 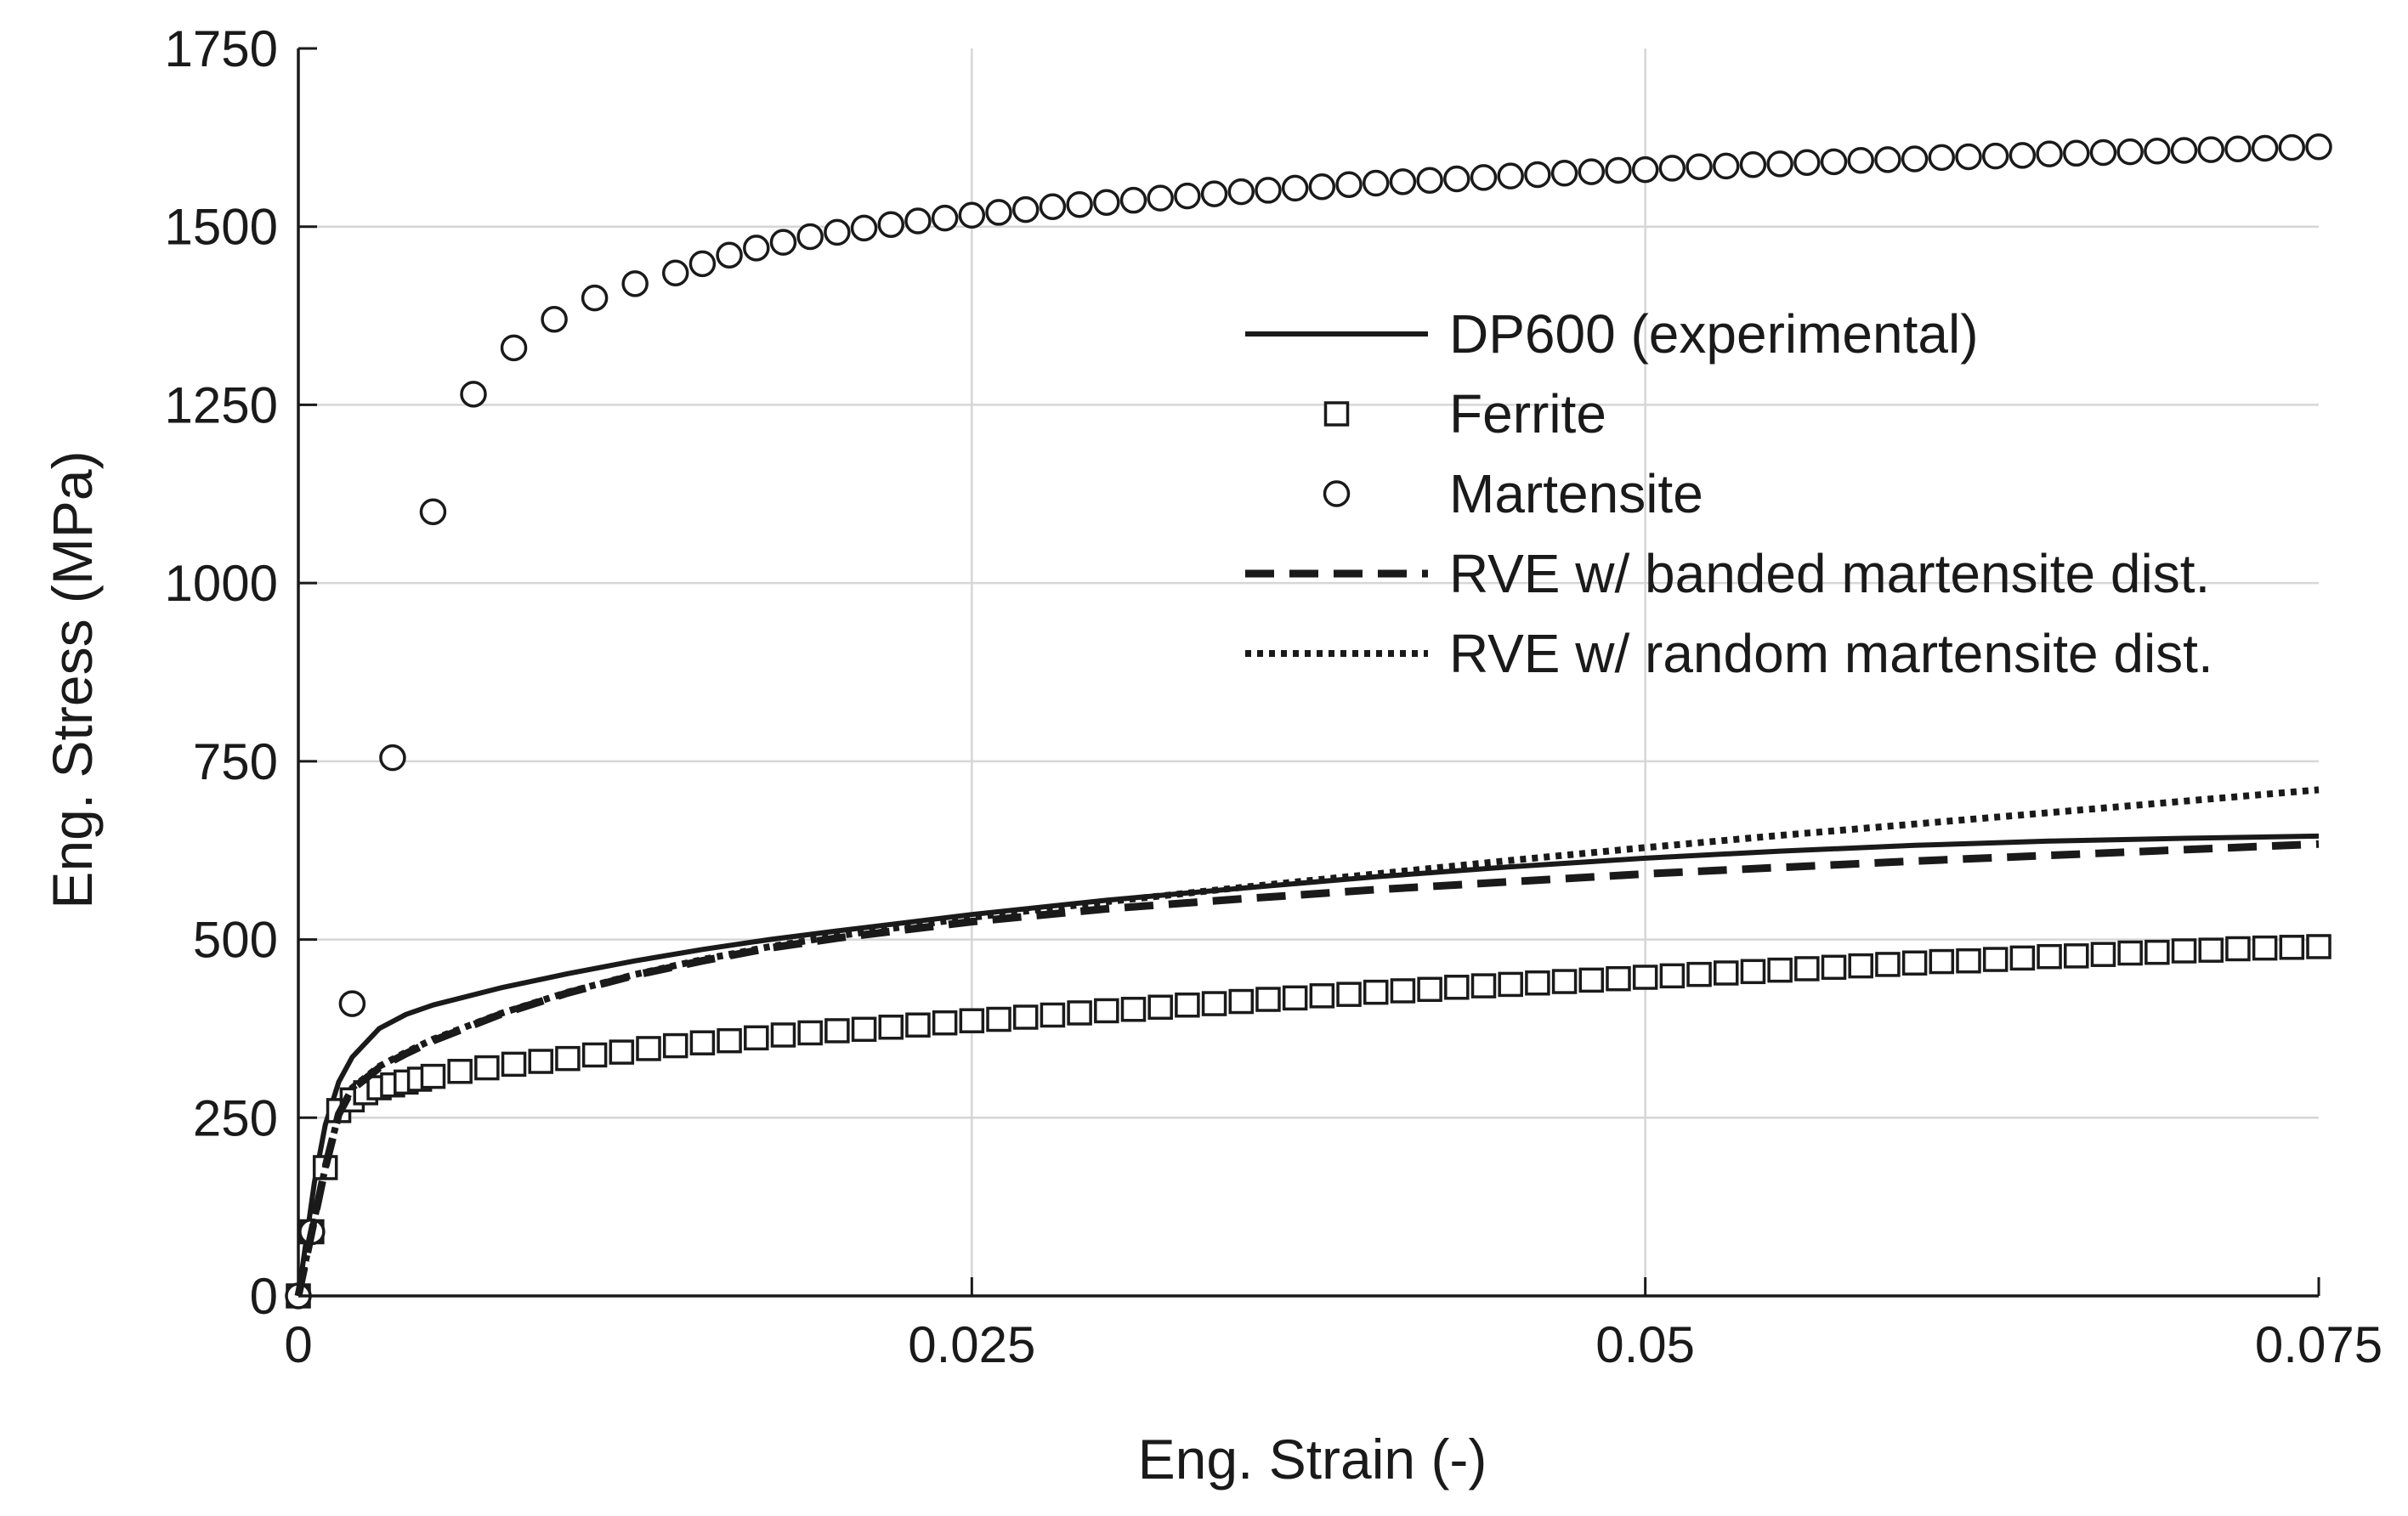 I want to click on x-tick-label: 0.05, so click(x=1645, y=1344).